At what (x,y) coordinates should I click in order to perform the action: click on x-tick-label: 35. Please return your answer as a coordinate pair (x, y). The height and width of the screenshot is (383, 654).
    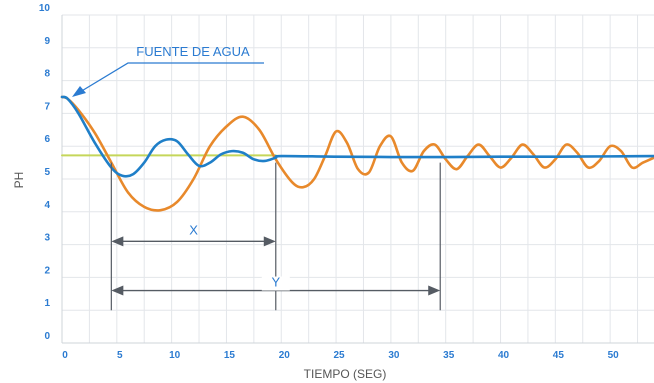
    Looking at the image, I should click on (449, 355).